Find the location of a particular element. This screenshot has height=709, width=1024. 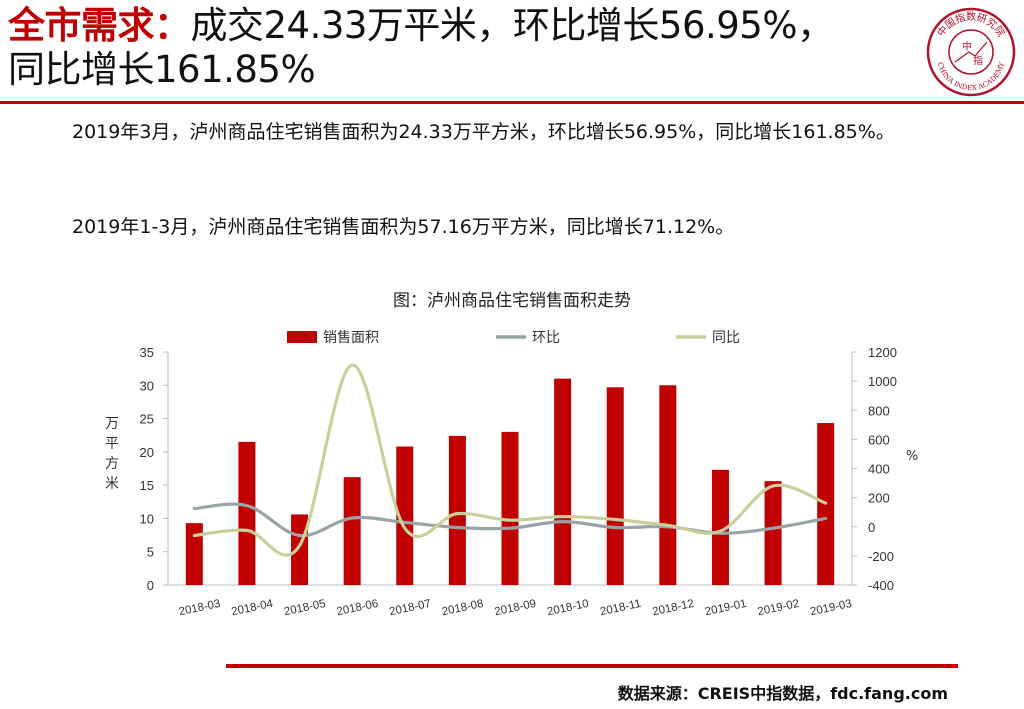

logo-text-center-2: 指 is located at coordinates (978, 60).